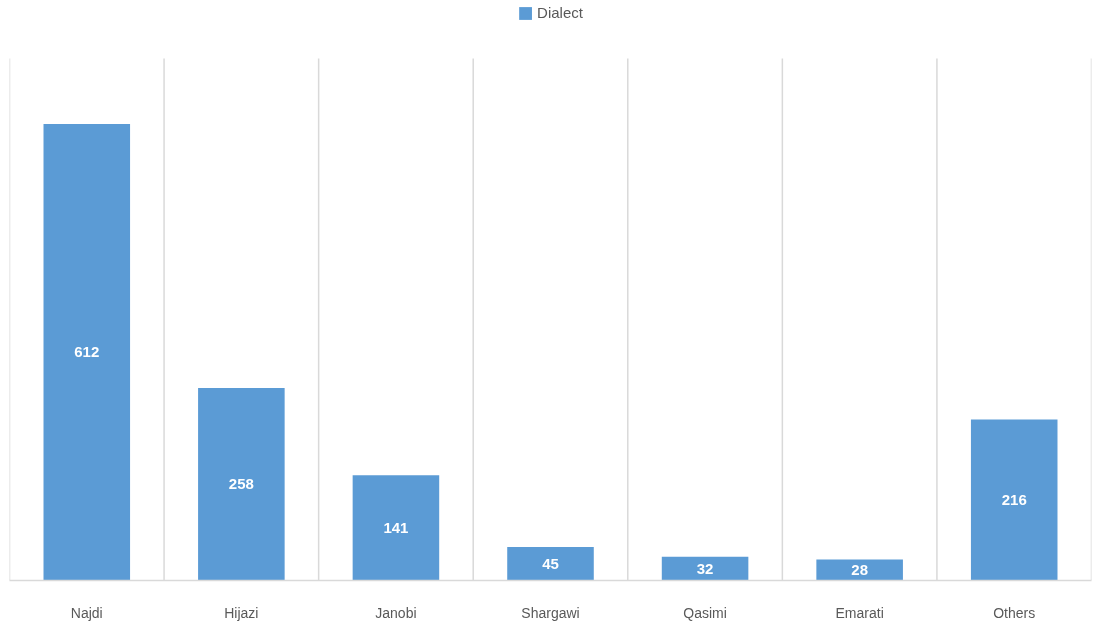 The image size is (1099, 621). What do you see at coordinates (1014, 612) in the screenshot?
I see `x-tick-label: Others` at bounding box center [1014, 612].